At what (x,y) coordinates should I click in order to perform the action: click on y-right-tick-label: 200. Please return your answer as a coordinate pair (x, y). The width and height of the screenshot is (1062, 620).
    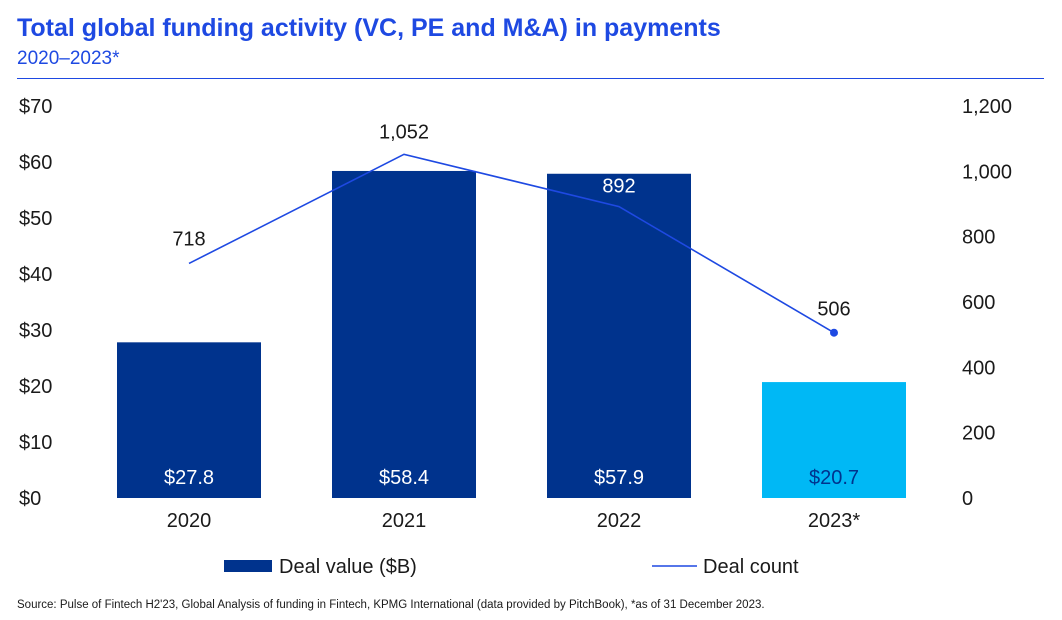
    Looking at the image, I should click on (978, 434).